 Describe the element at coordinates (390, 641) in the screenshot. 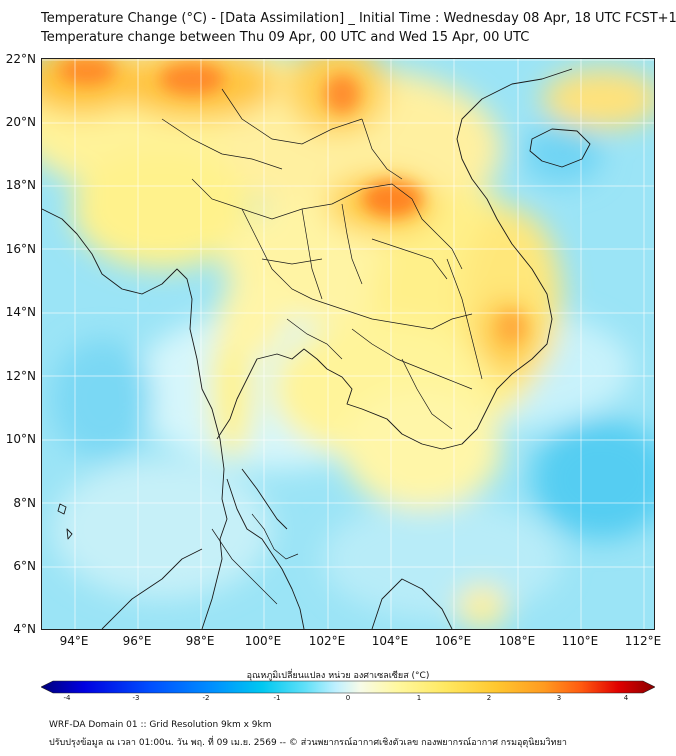

I see `lon-label: 104°E` at that location.